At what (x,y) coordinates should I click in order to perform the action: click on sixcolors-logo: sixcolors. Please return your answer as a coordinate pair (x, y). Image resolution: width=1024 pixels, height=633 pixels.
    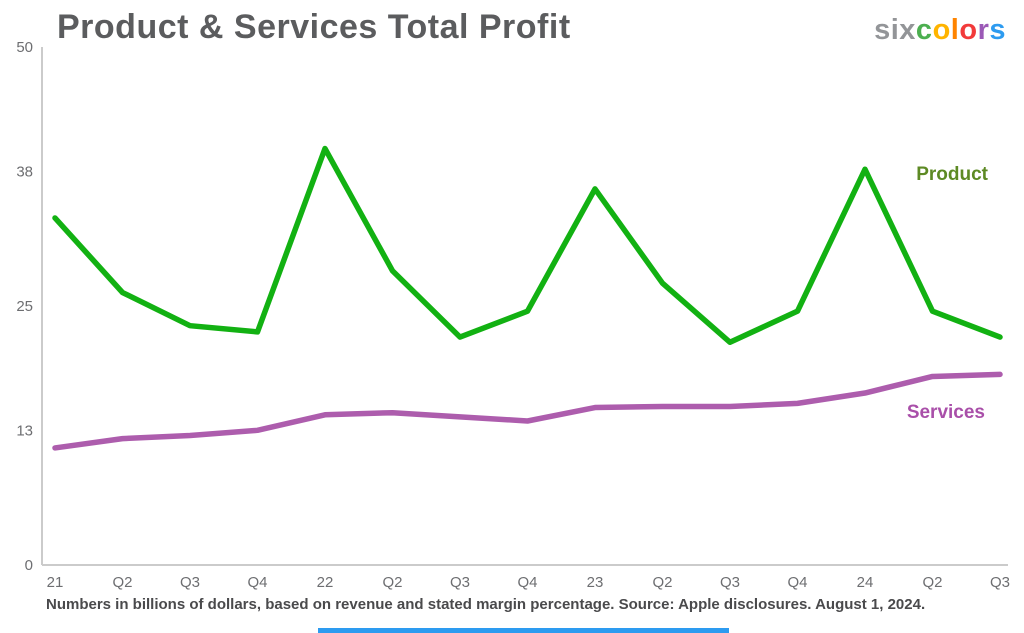
    Looking at the image, I should click on (940, 30).